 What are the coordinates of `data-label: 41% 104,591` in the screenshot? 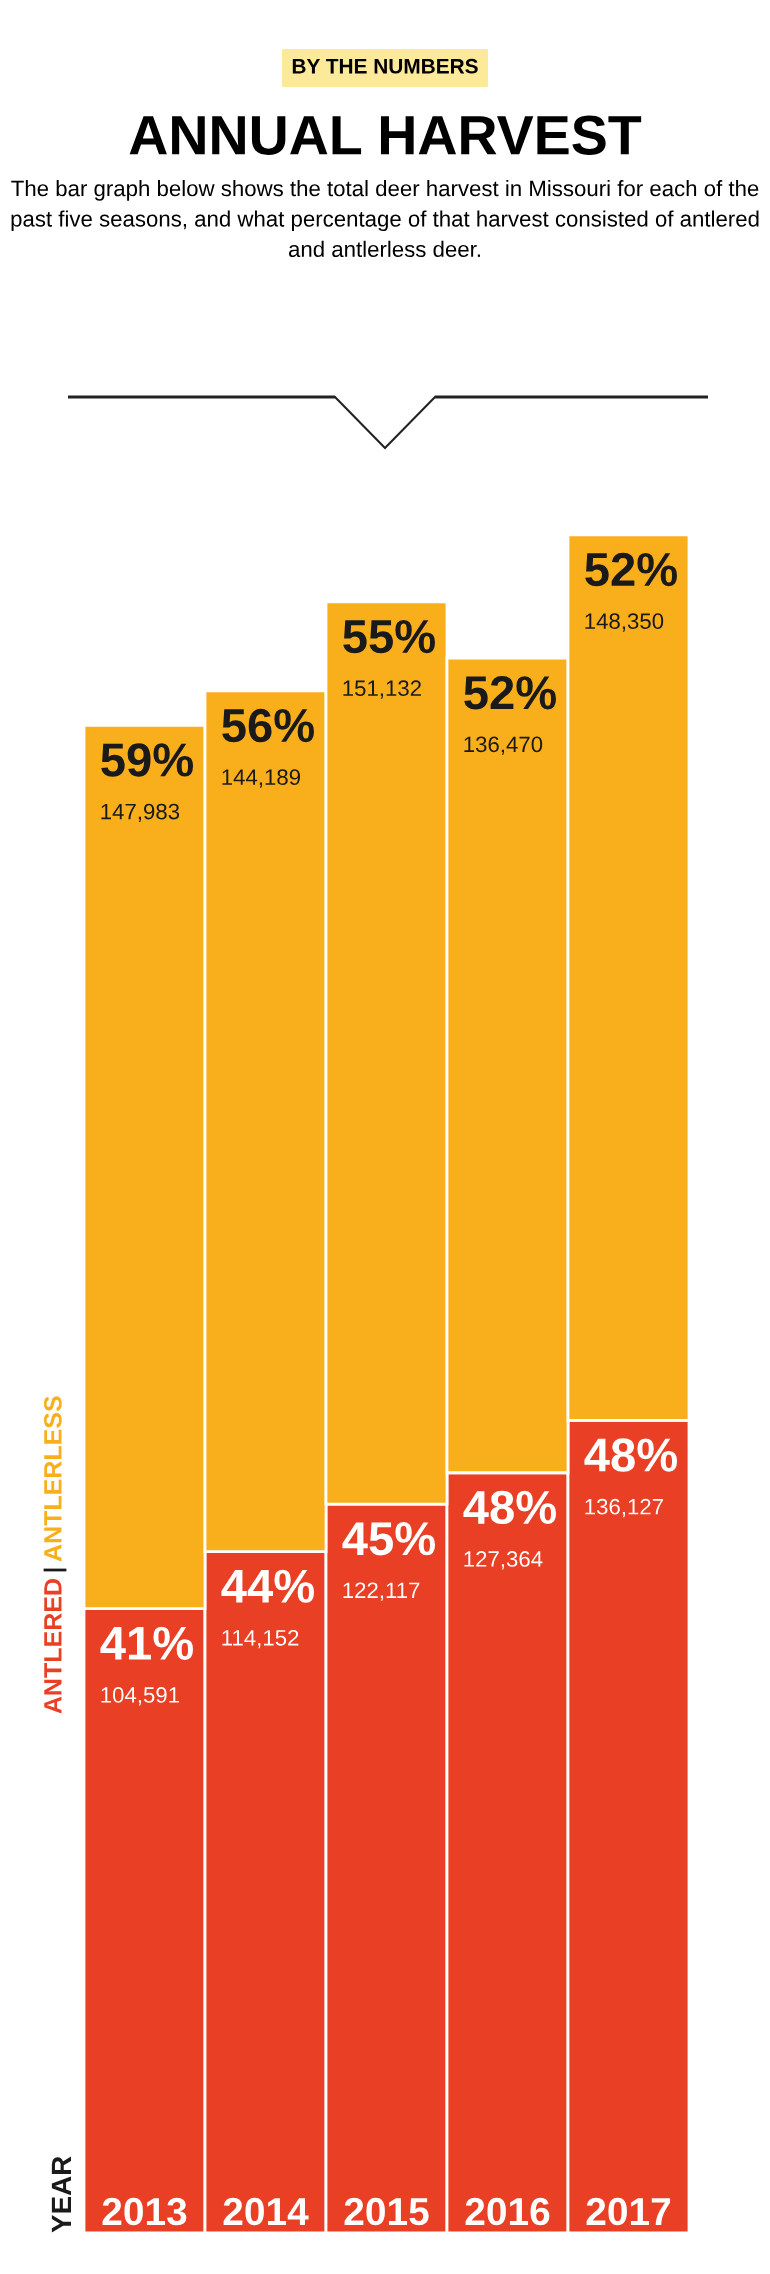 It's located at (146, 1666).